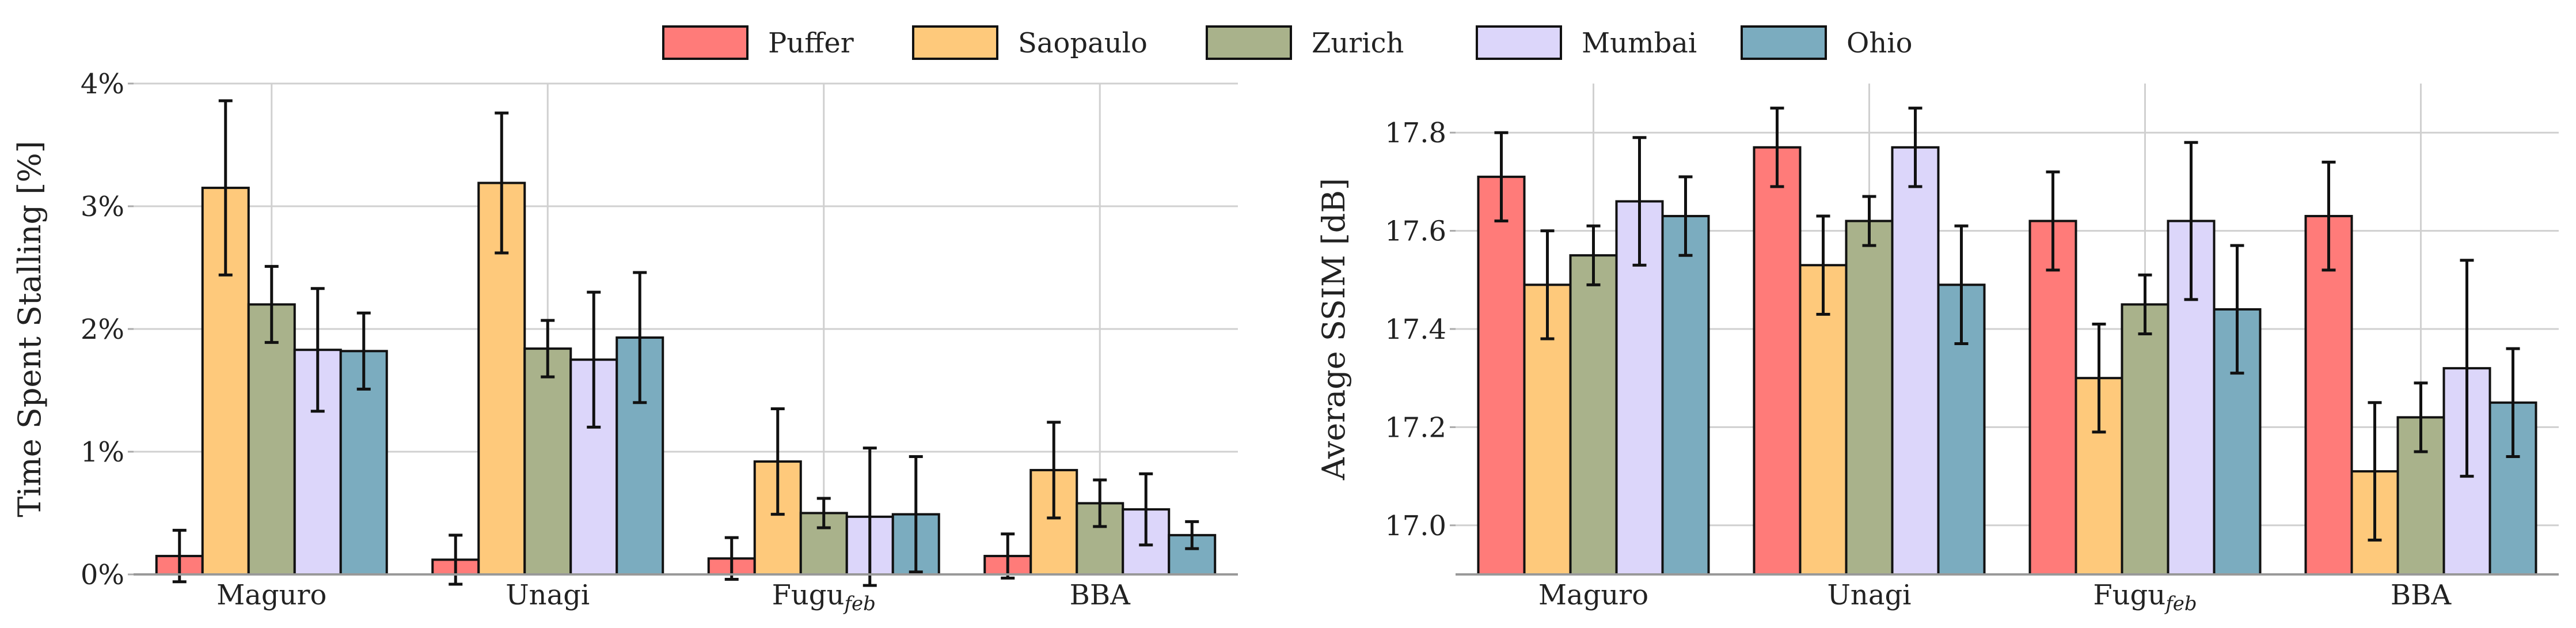  I want to click on y-tick-label: 0%, so click(103, 575).